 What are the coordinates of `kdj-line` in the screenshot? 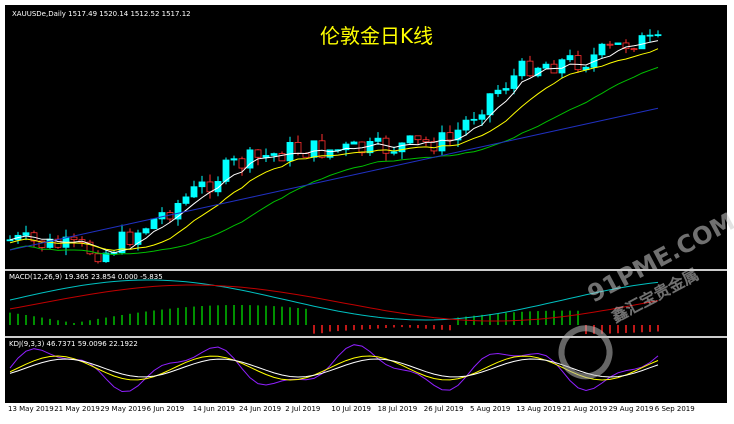 It's located at (334, 368).